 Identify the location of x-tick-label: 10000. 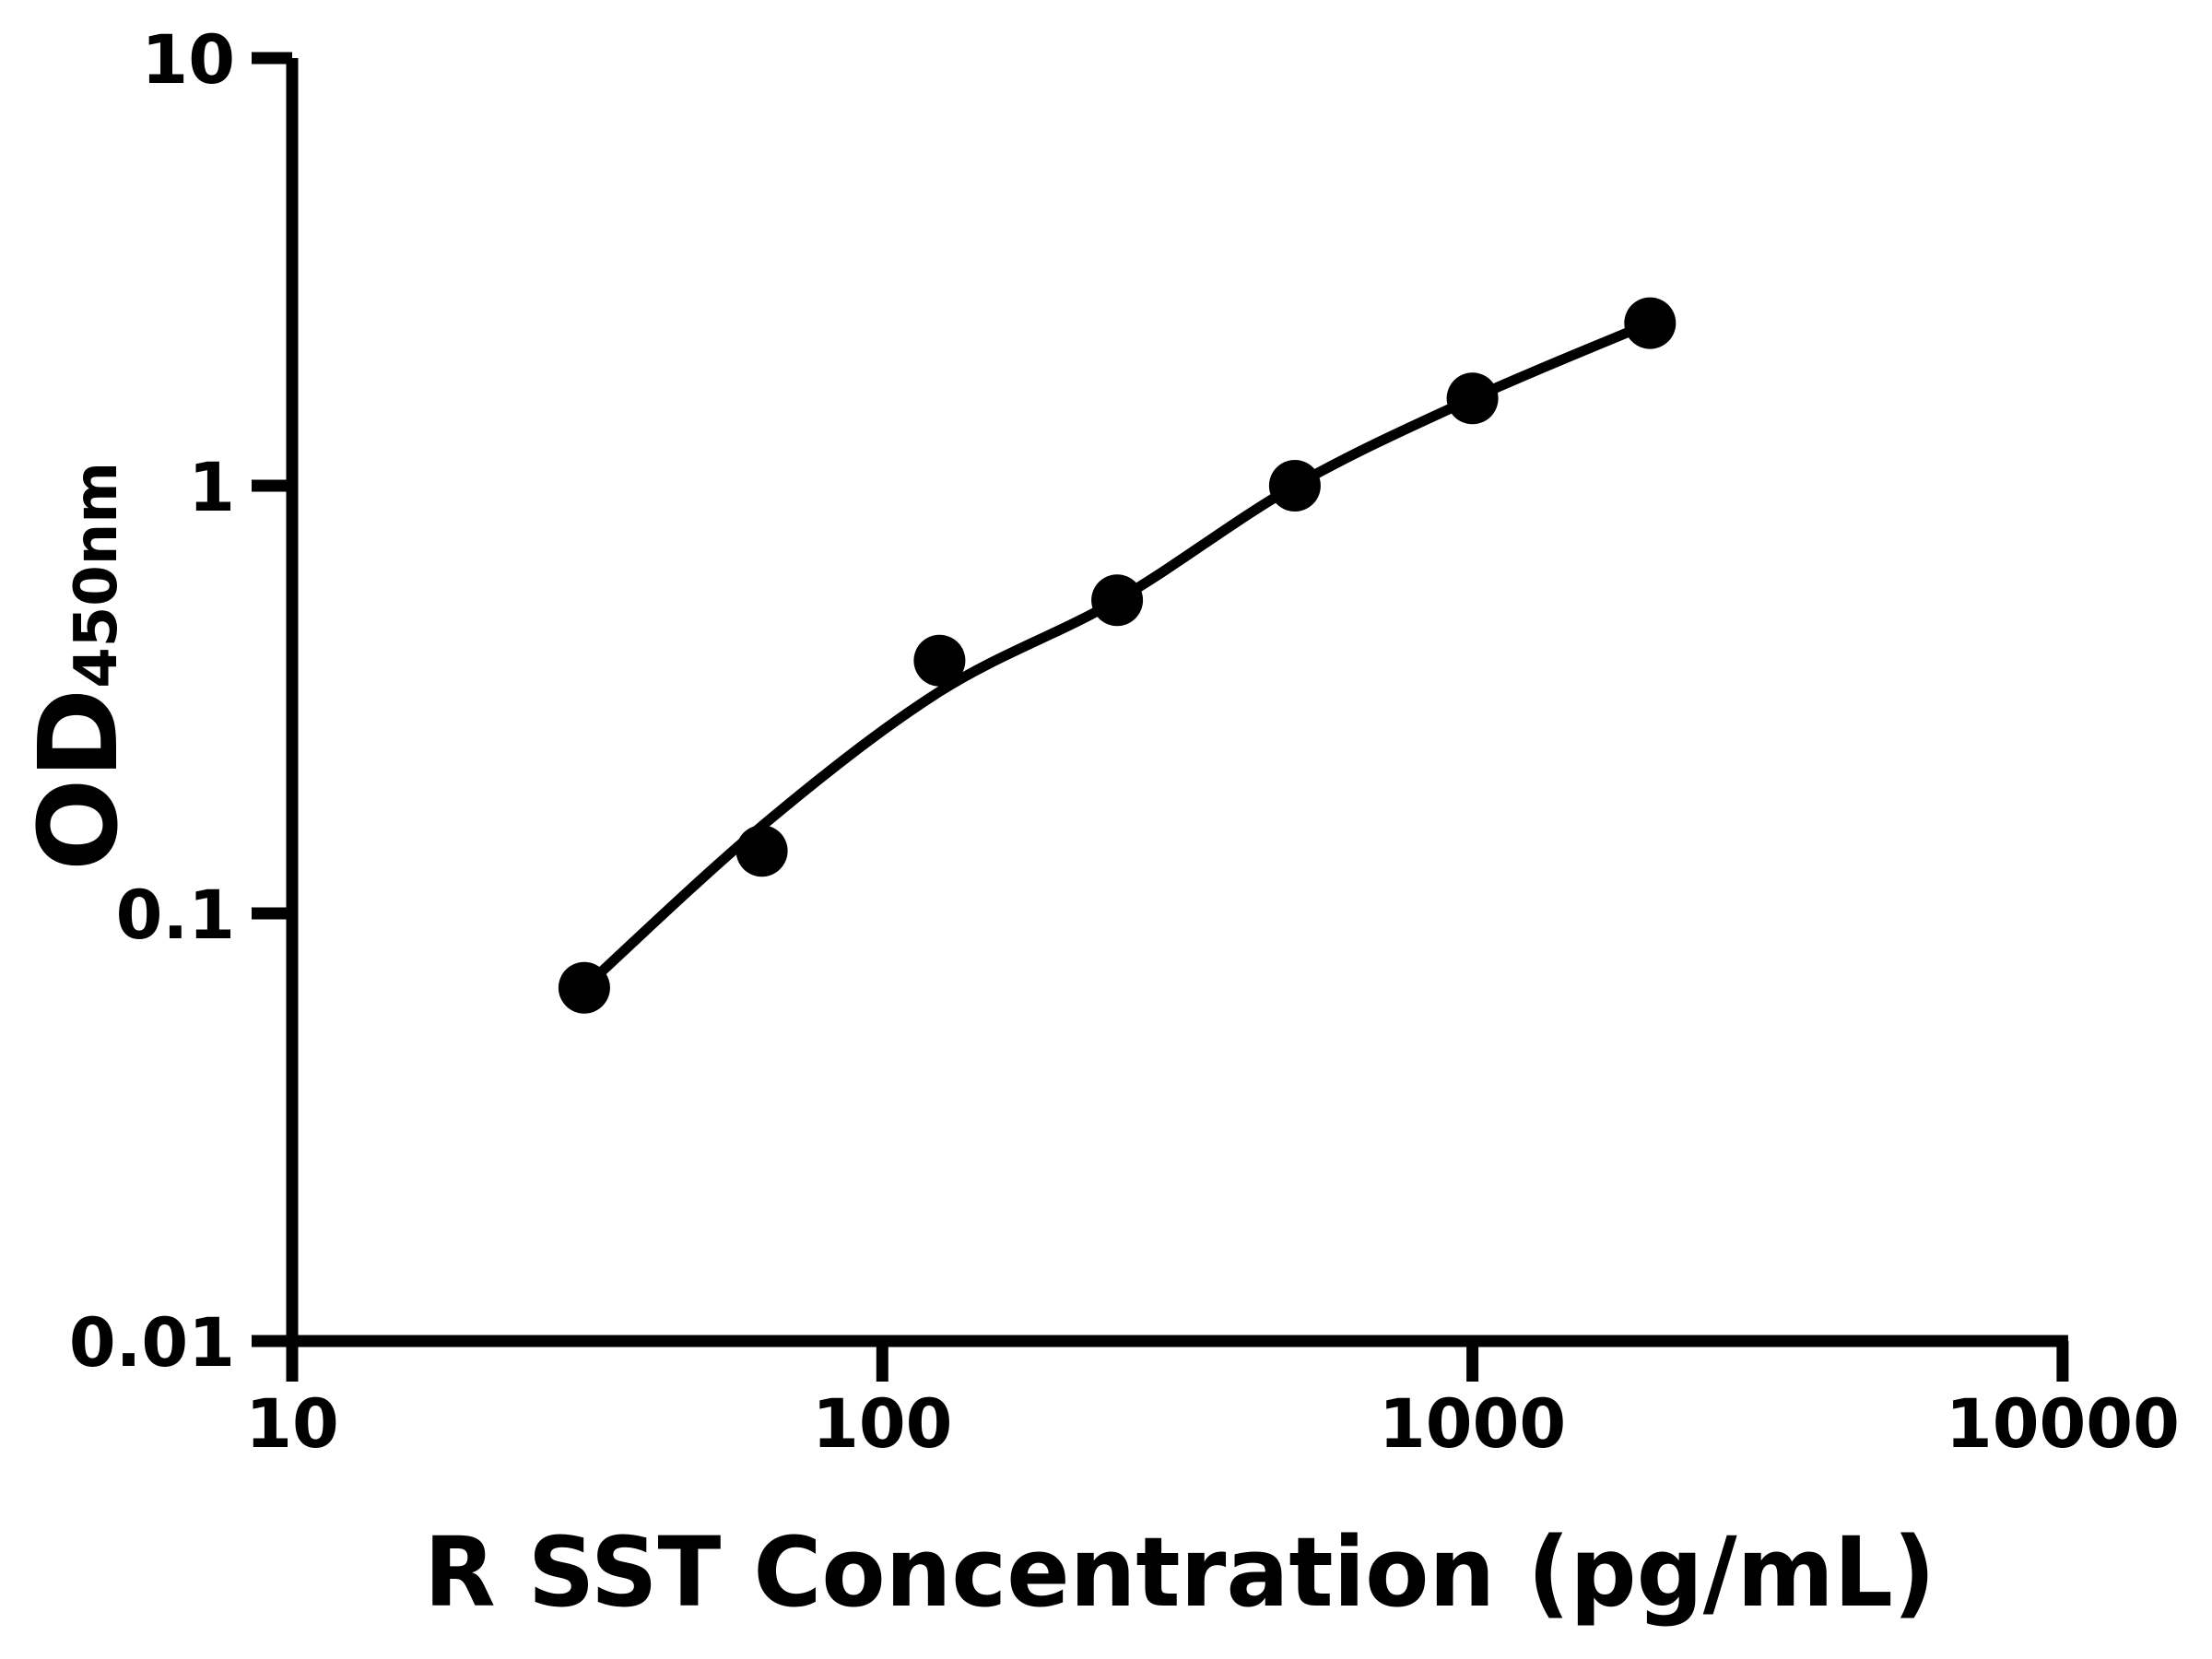
(2063, 1424).